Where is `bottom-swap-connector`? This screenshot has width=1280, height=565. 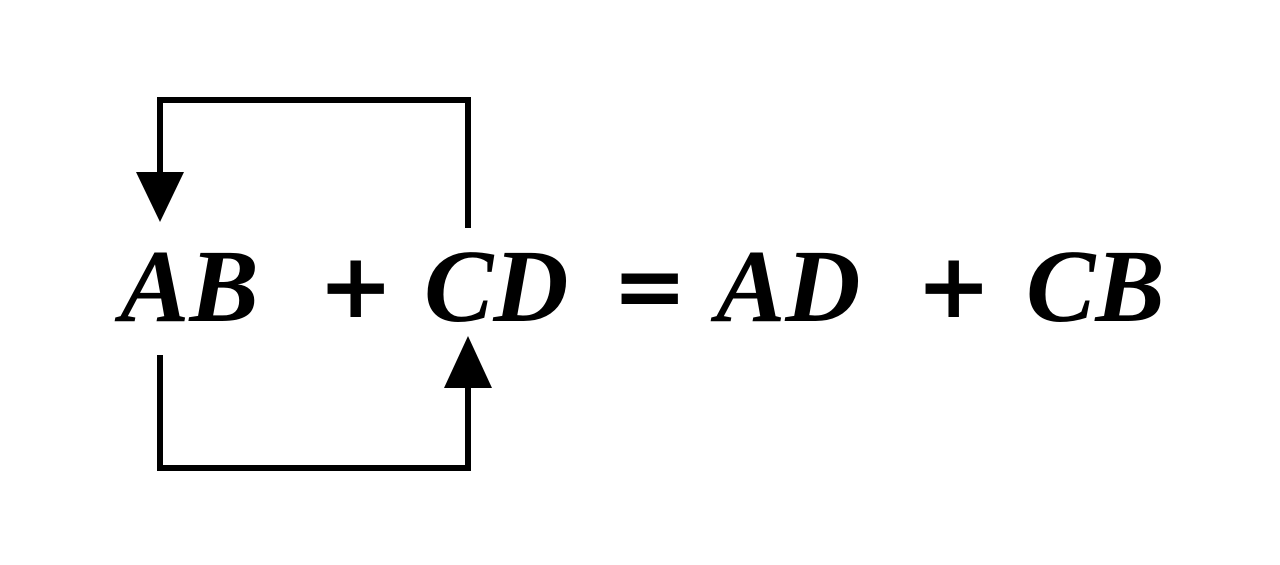 bottom-swap-connector is located at coordinates (314, 413).